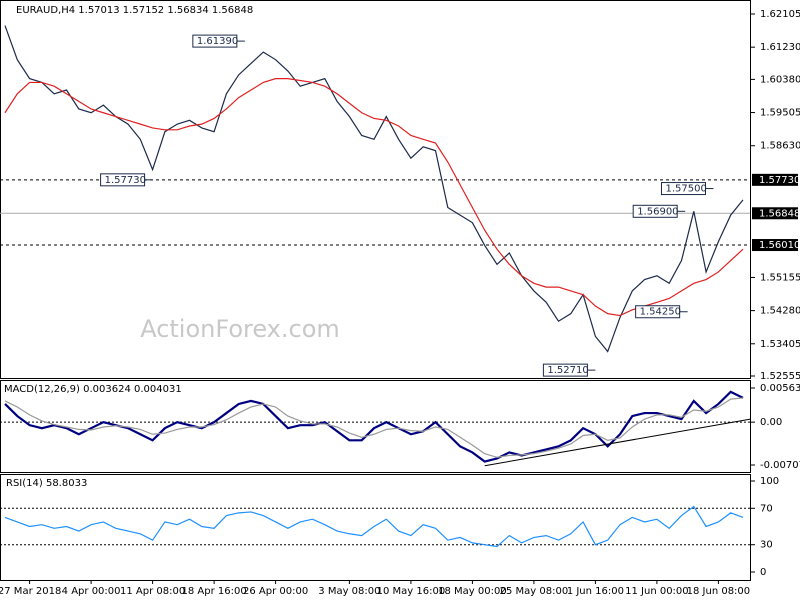  I want to click on x-tick-label: 18 Jun 08:00, so click(719, 591).